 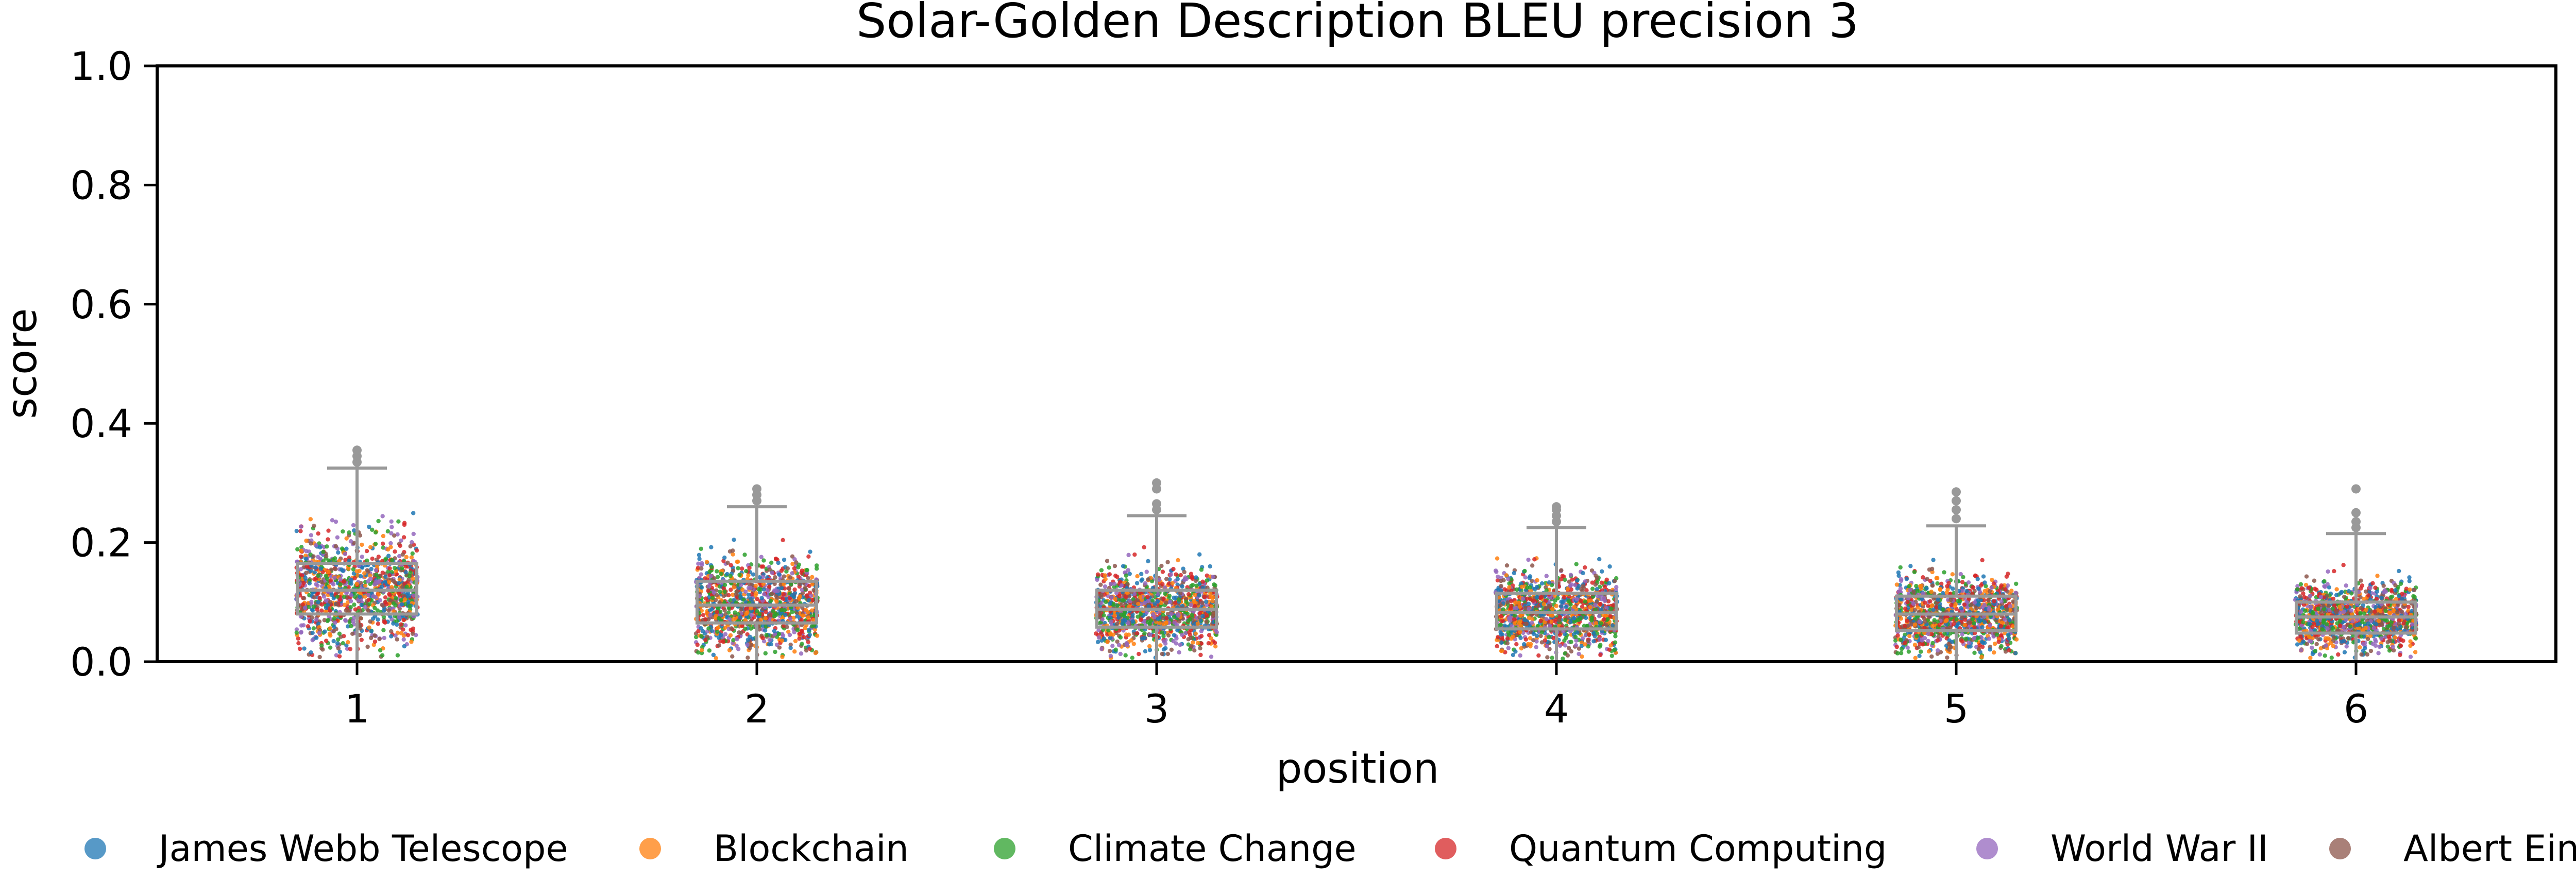 What do you see at coordinates (2159, 849) in the screenshot?
I see `legend-label: World War II` at bounding box center [2159, 849].